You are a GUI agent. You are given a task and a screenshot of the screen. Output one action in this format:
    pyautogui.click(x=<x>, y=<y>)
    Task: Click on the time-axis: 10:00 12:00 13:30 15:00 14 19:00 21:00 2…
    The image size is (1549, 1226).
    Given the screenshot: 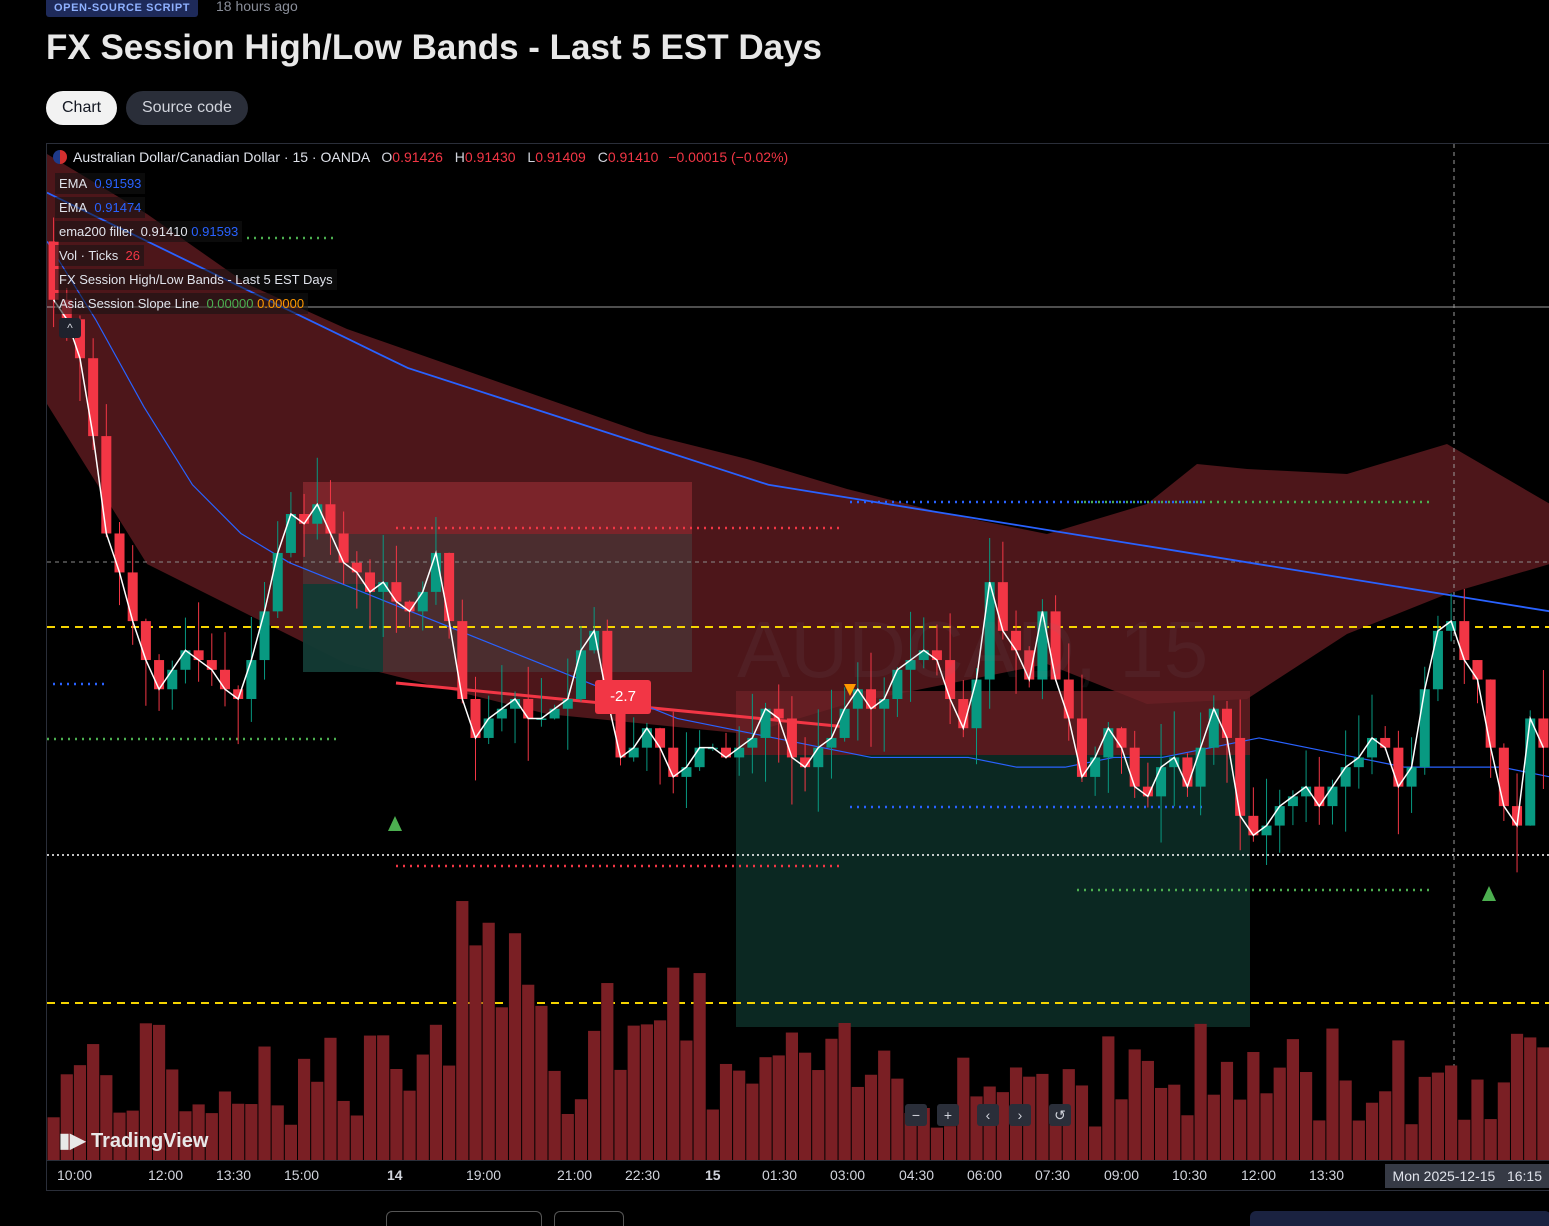 What is the action you would take?
    pyautogui.click(x=798, y=1175)
    